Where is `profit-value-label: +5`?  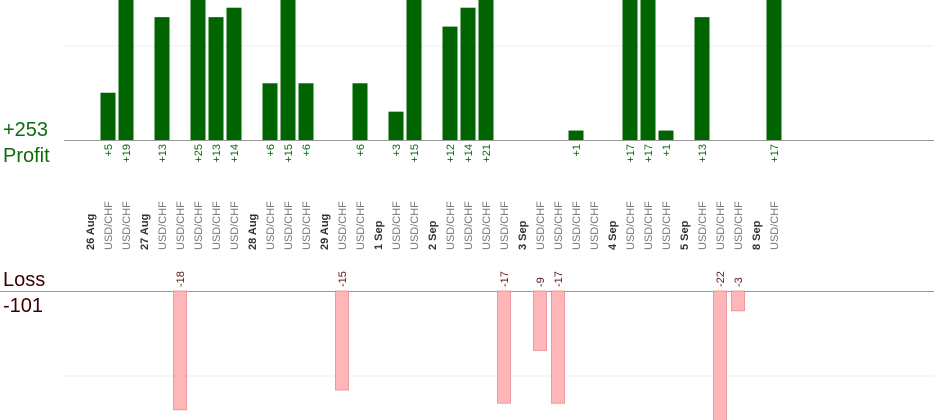
profit-value-label: +5 is located at coordinates (109, 150).